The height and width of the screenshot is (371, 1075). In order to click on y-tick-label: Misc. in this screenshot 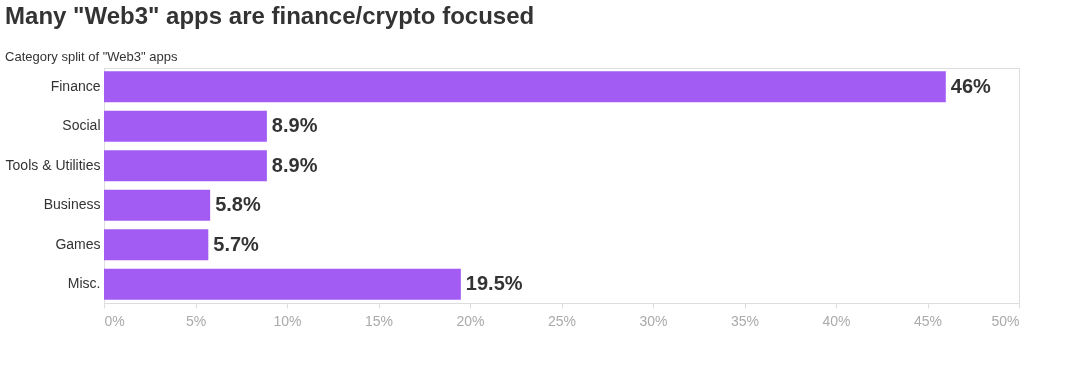, I will do `click(84, 283)`.